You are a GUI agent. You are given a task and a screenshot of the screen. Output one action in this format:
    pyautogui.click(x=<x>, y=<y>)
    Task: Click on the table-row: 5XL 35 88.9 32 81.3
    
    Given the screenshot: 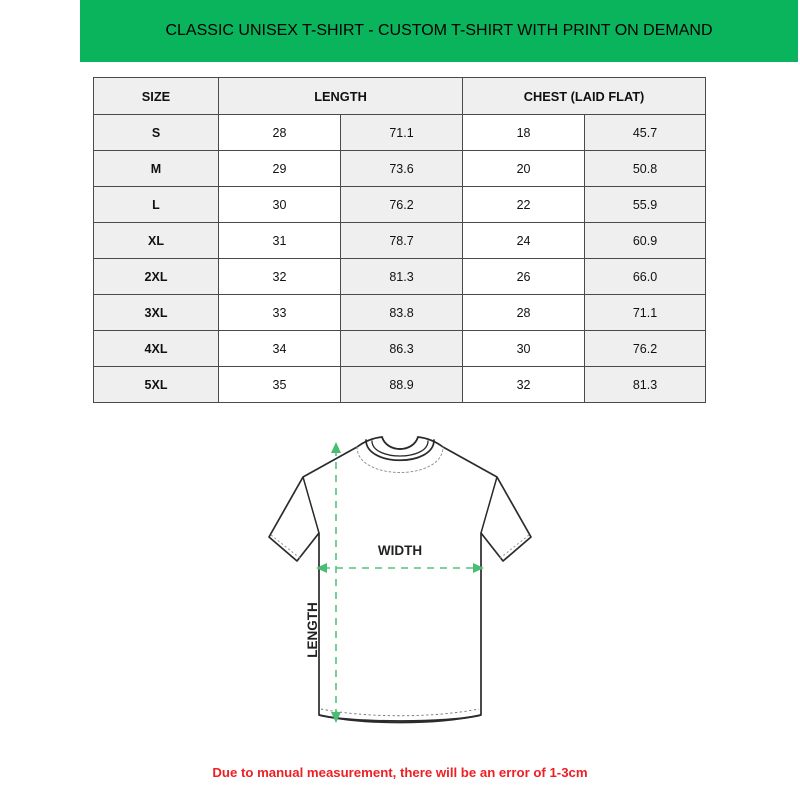 What is the action you would take?
    pyautogui.click(x=400, y=384)
    